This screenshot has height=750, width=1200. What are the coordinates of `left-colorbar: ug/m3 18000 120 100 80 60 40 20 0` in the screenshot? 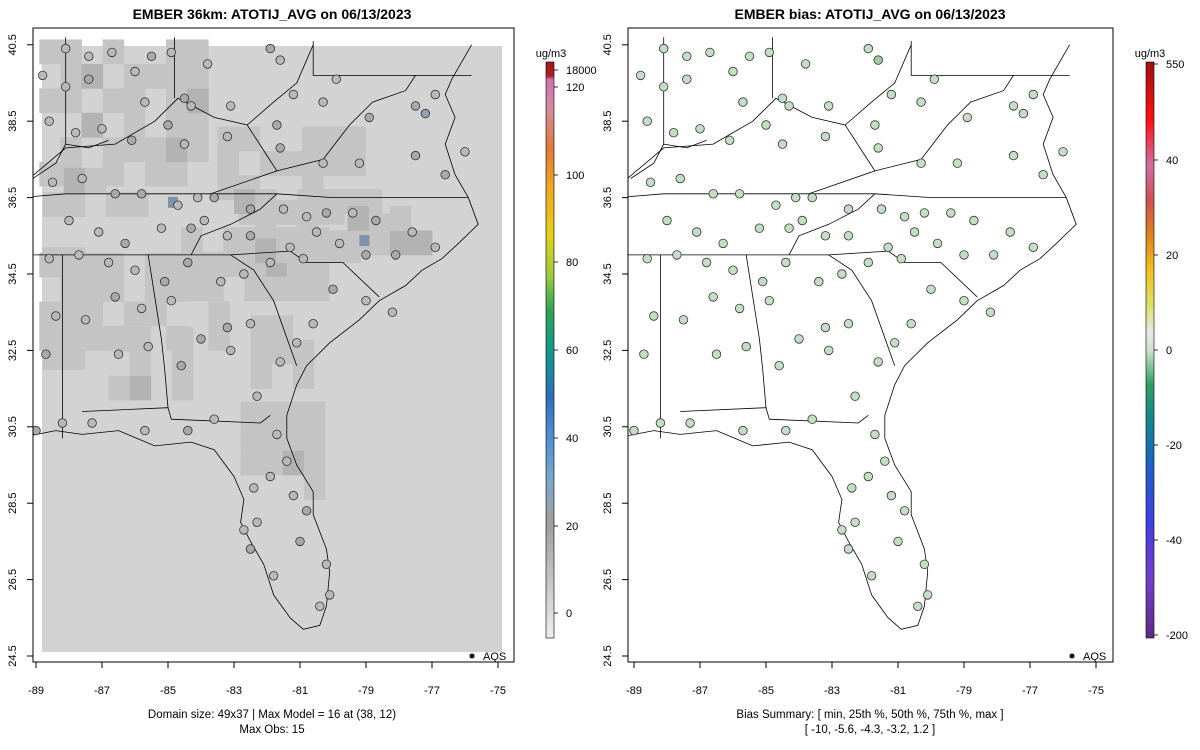 It's located at (566, 343).